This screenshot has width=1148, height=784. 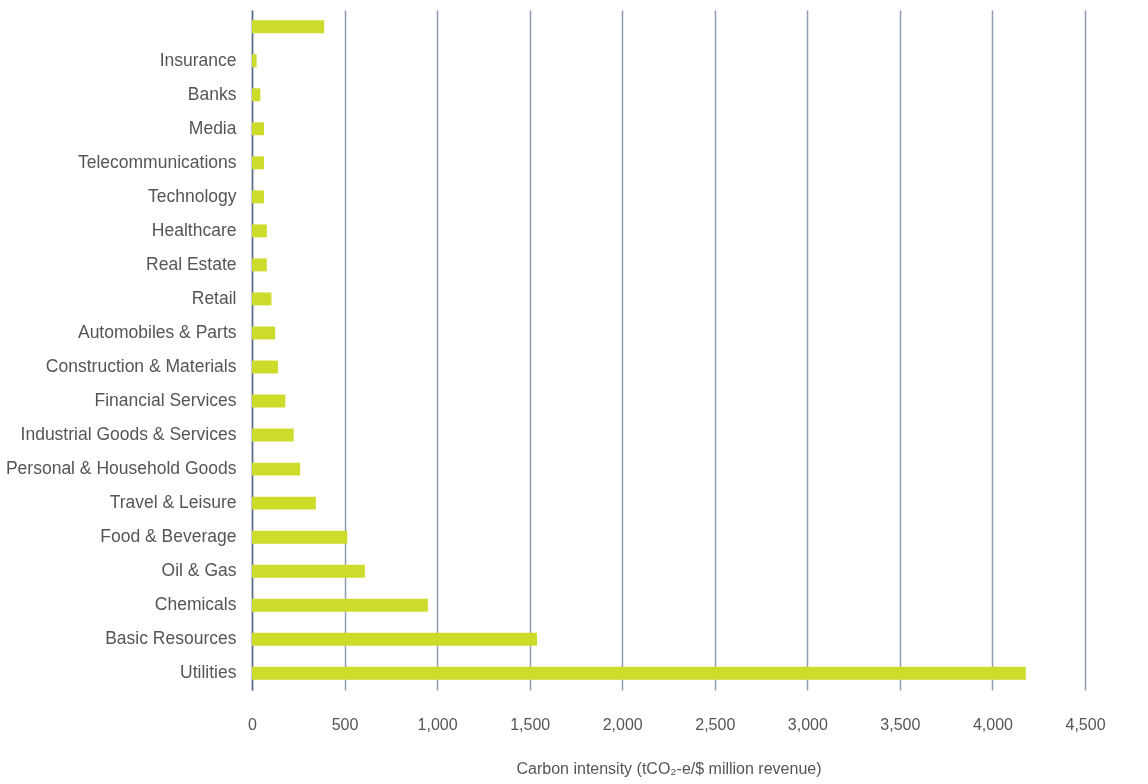 What do you see at coordinates (168, 536) in the screenshot?
I see `y-tick-label: Food & Beverage` at bounding box center [168, 536].